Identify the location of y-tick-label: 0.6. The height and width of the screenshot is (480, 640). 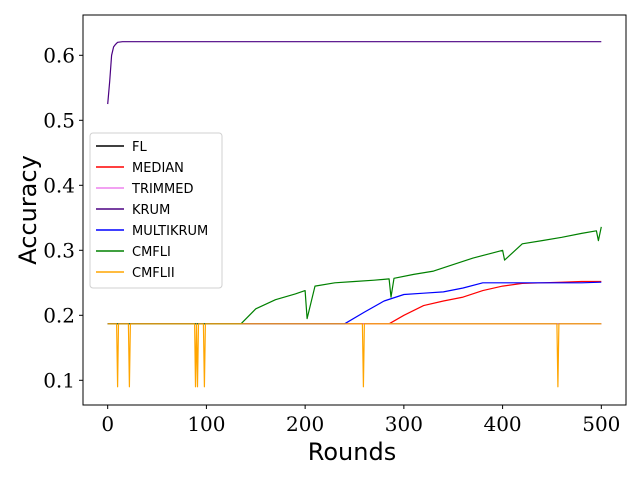
(59, 55).